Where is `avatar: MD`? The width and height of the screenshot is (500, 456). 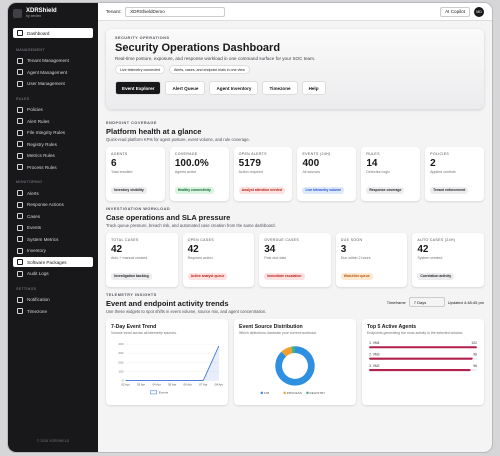
avatar: MD is located at coordinates (479, 11).